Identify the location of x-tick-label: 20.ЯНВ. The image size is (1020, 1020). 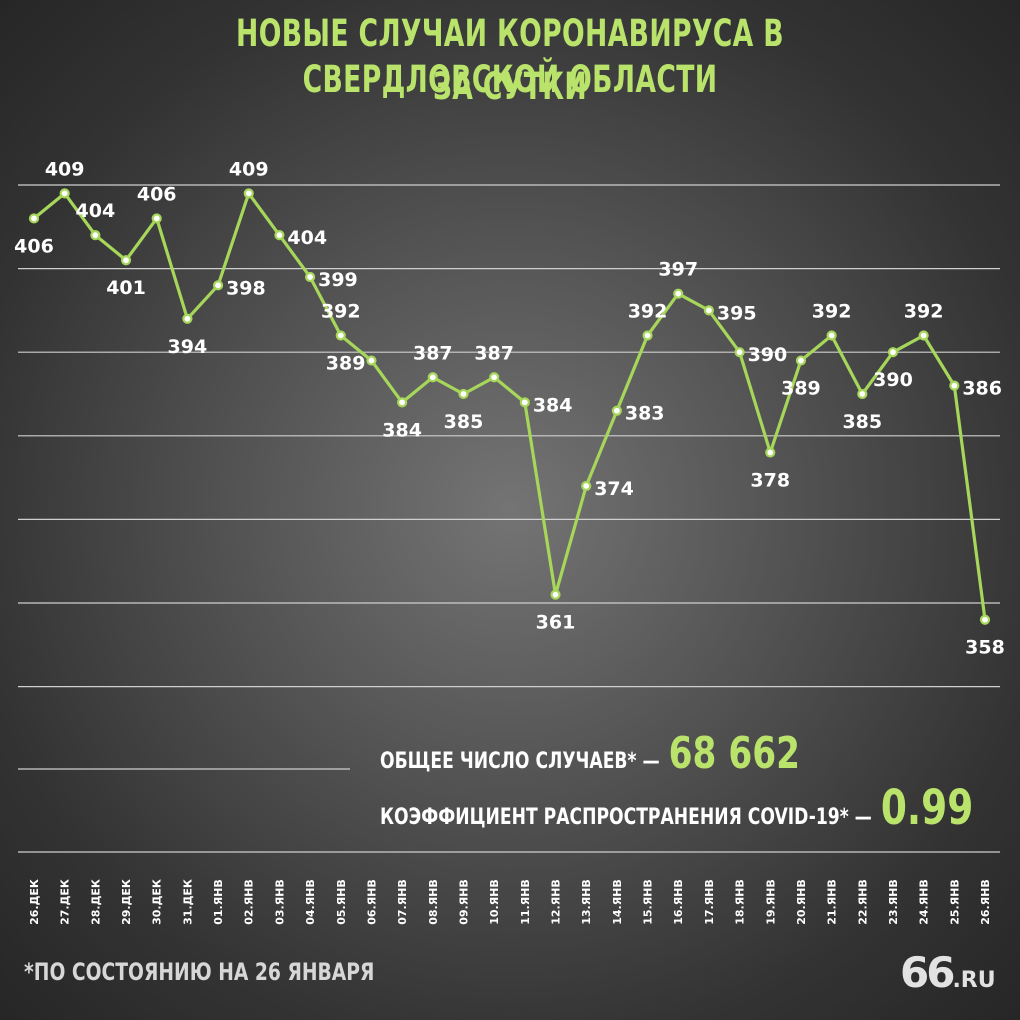
(801, 902).